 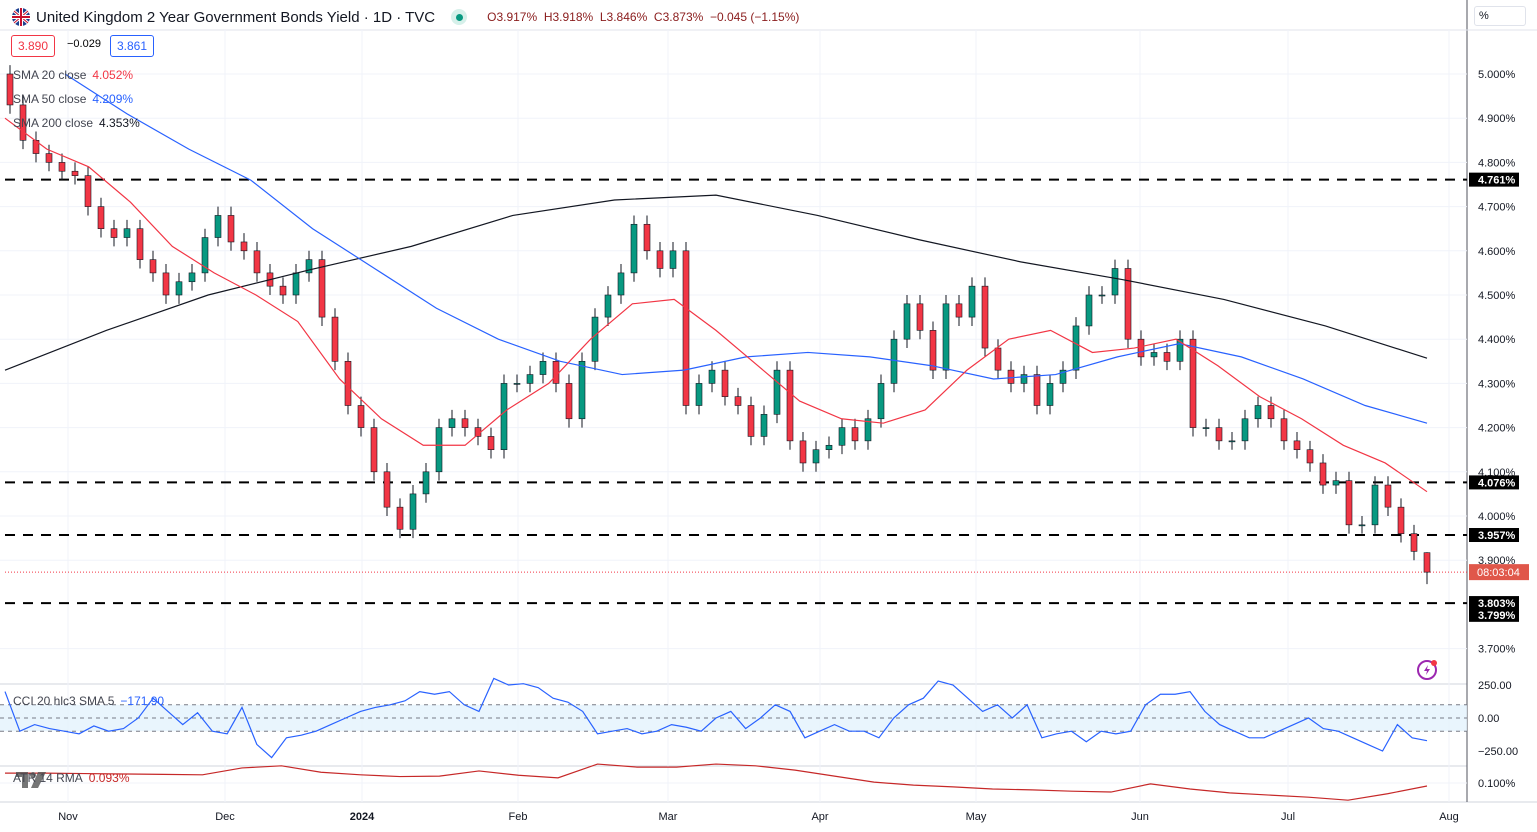 What do you see at coordinates (518, 817) in the screenshot?
I see `x-tick-label: Feb` at bounding box center [518, 817].